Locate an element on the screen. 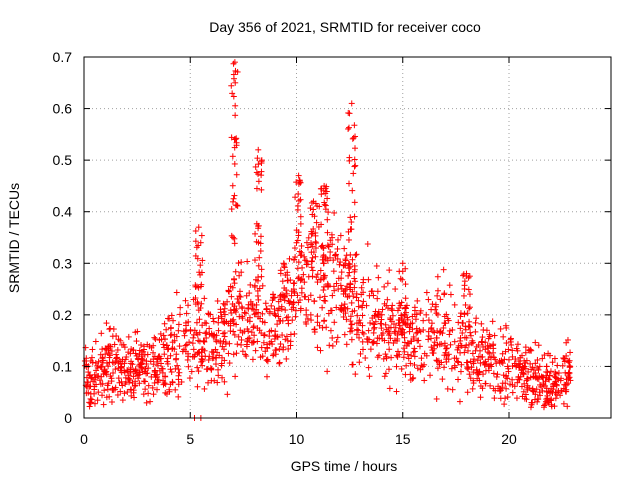  x-tick-label: 20 is located at coordinates (509, 439).